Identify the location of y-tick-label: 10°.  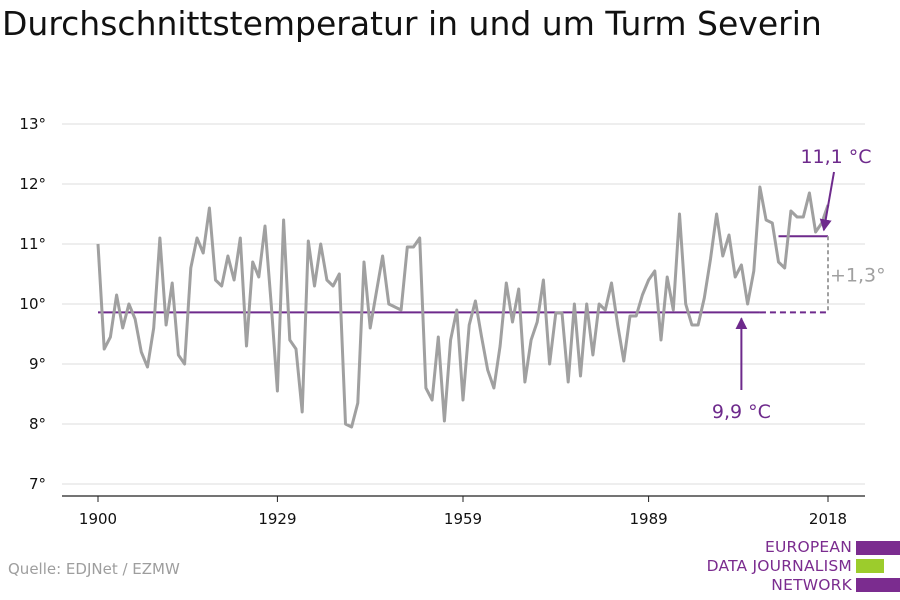
(32, 304).